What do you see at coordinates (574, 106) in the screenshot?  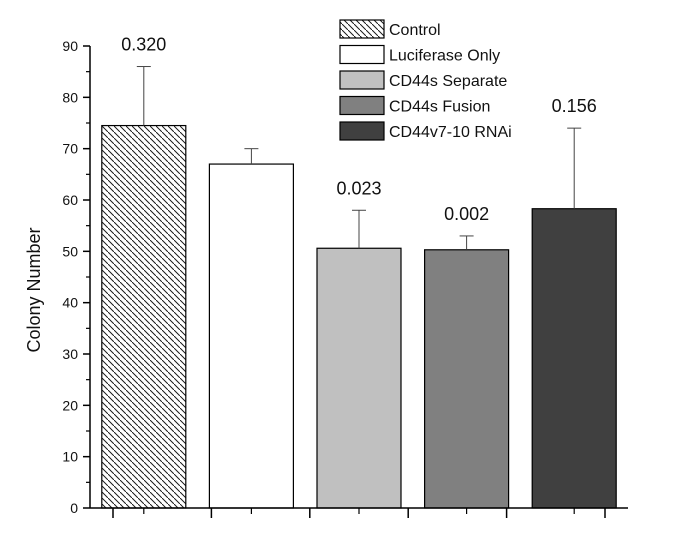 I see `p-value-label: 0.156` at bounding box center [574, 106].